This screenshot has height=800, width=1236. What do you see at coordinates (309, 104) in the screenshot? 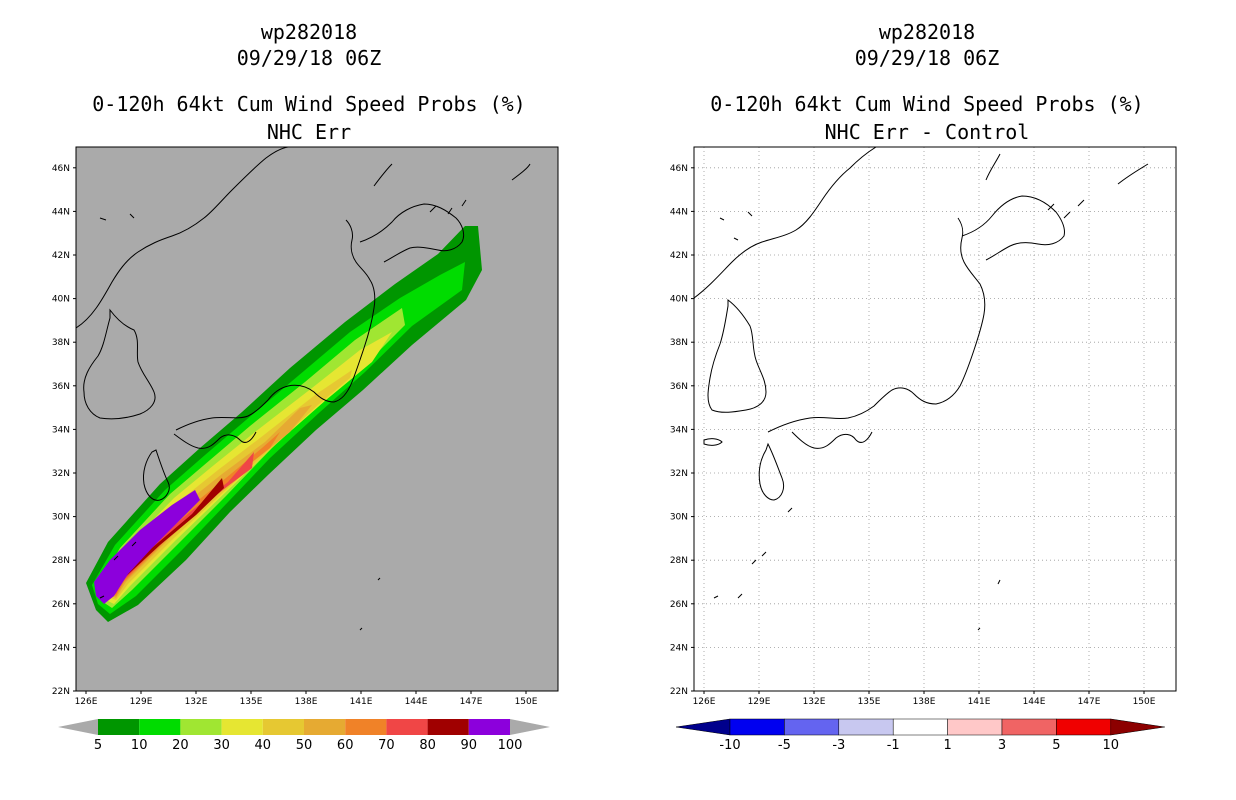
I see `left-product-title: 0-120h 64kt Cum Wind Speed Probs (%)` at bounding box center [309, 104].